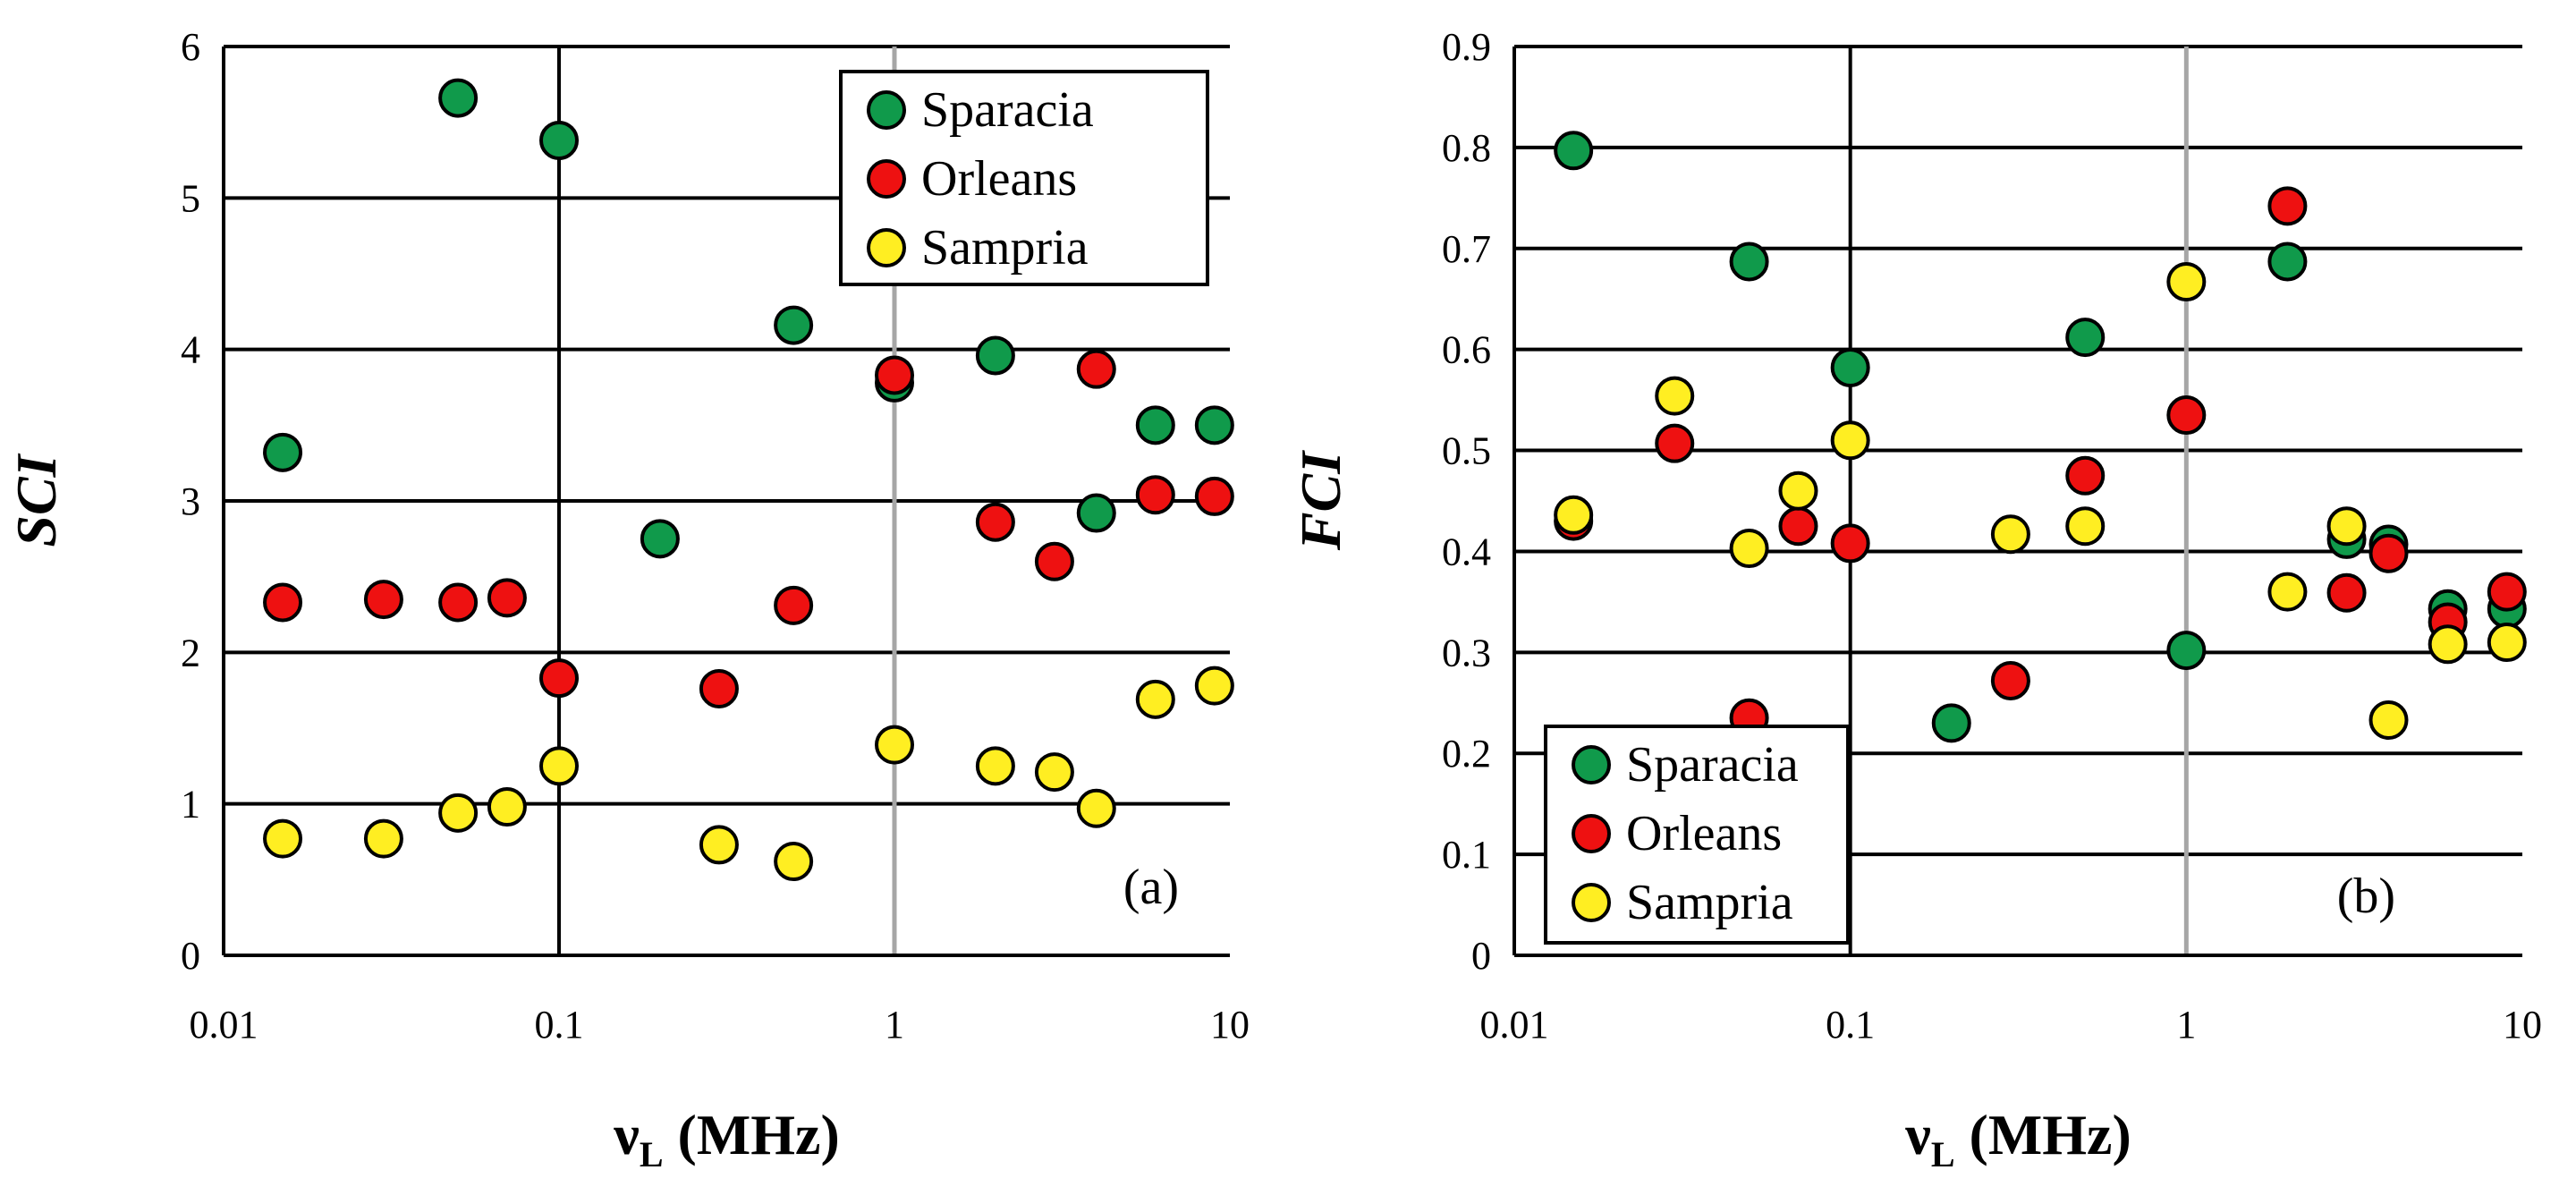 The width and height of the screenshot is (2576, 1187). What do you see at coordinates (1466, 754) in the screenshot?
I see `y-tick-label: 0.2` at bounding box center [1466, 754].